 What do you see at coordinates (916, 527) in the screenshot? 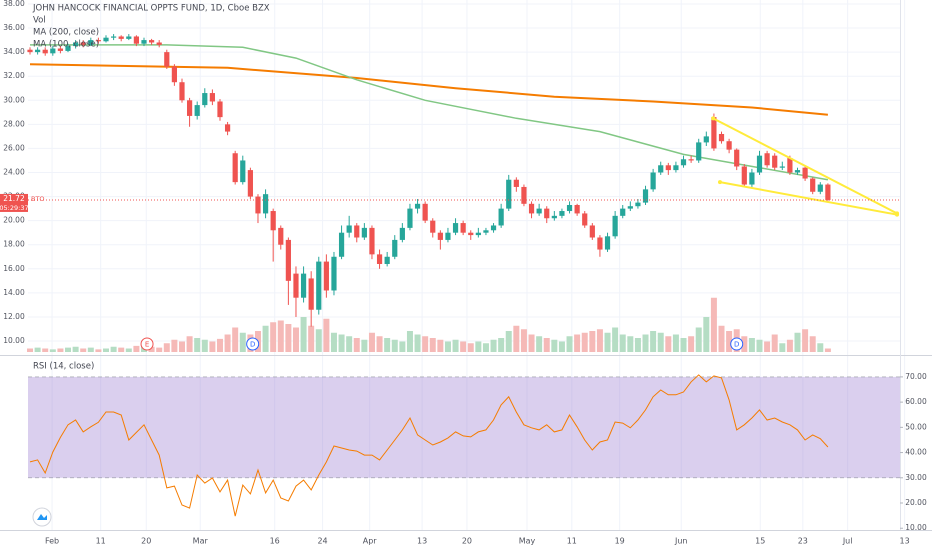
I see `rsi-tick-label: 10.00` at bounding box center [916, 527].